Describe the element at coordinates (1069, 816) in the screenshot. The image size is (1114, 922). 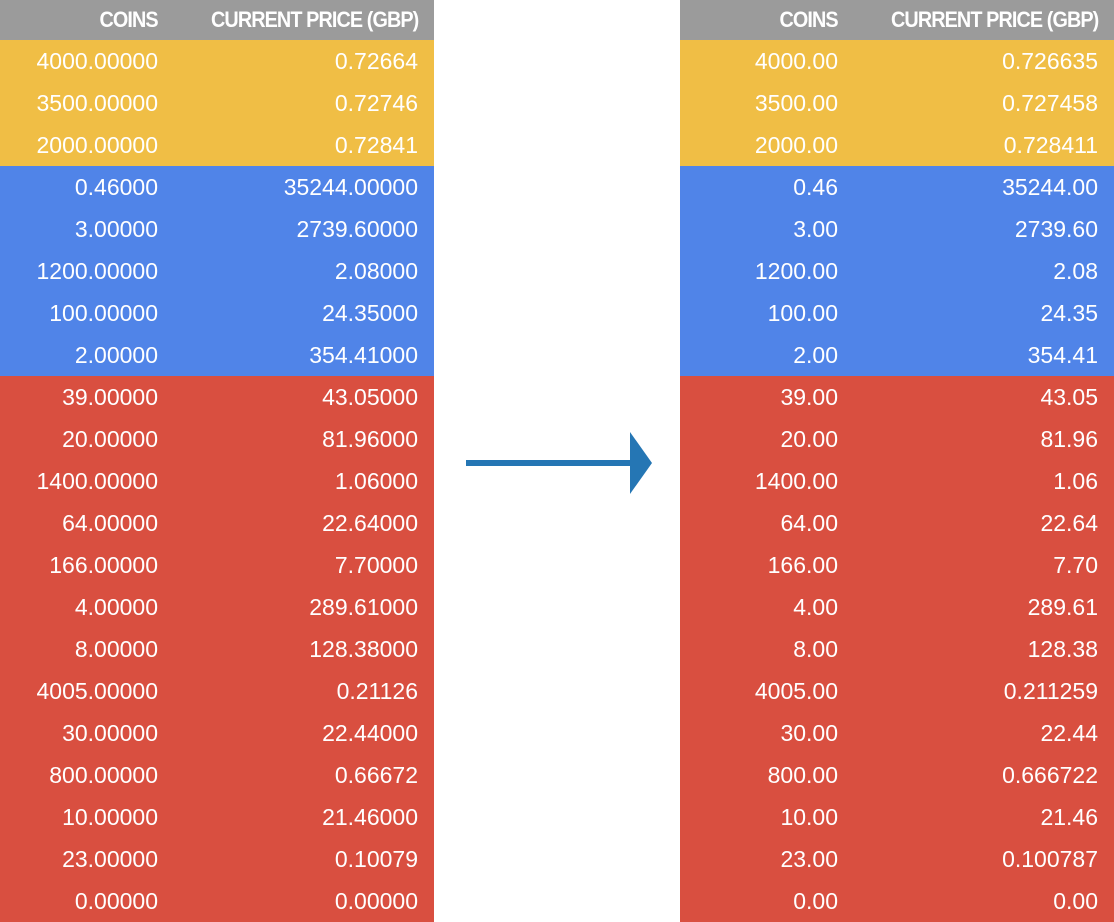
I see `price-cell: 21.46` at that location.